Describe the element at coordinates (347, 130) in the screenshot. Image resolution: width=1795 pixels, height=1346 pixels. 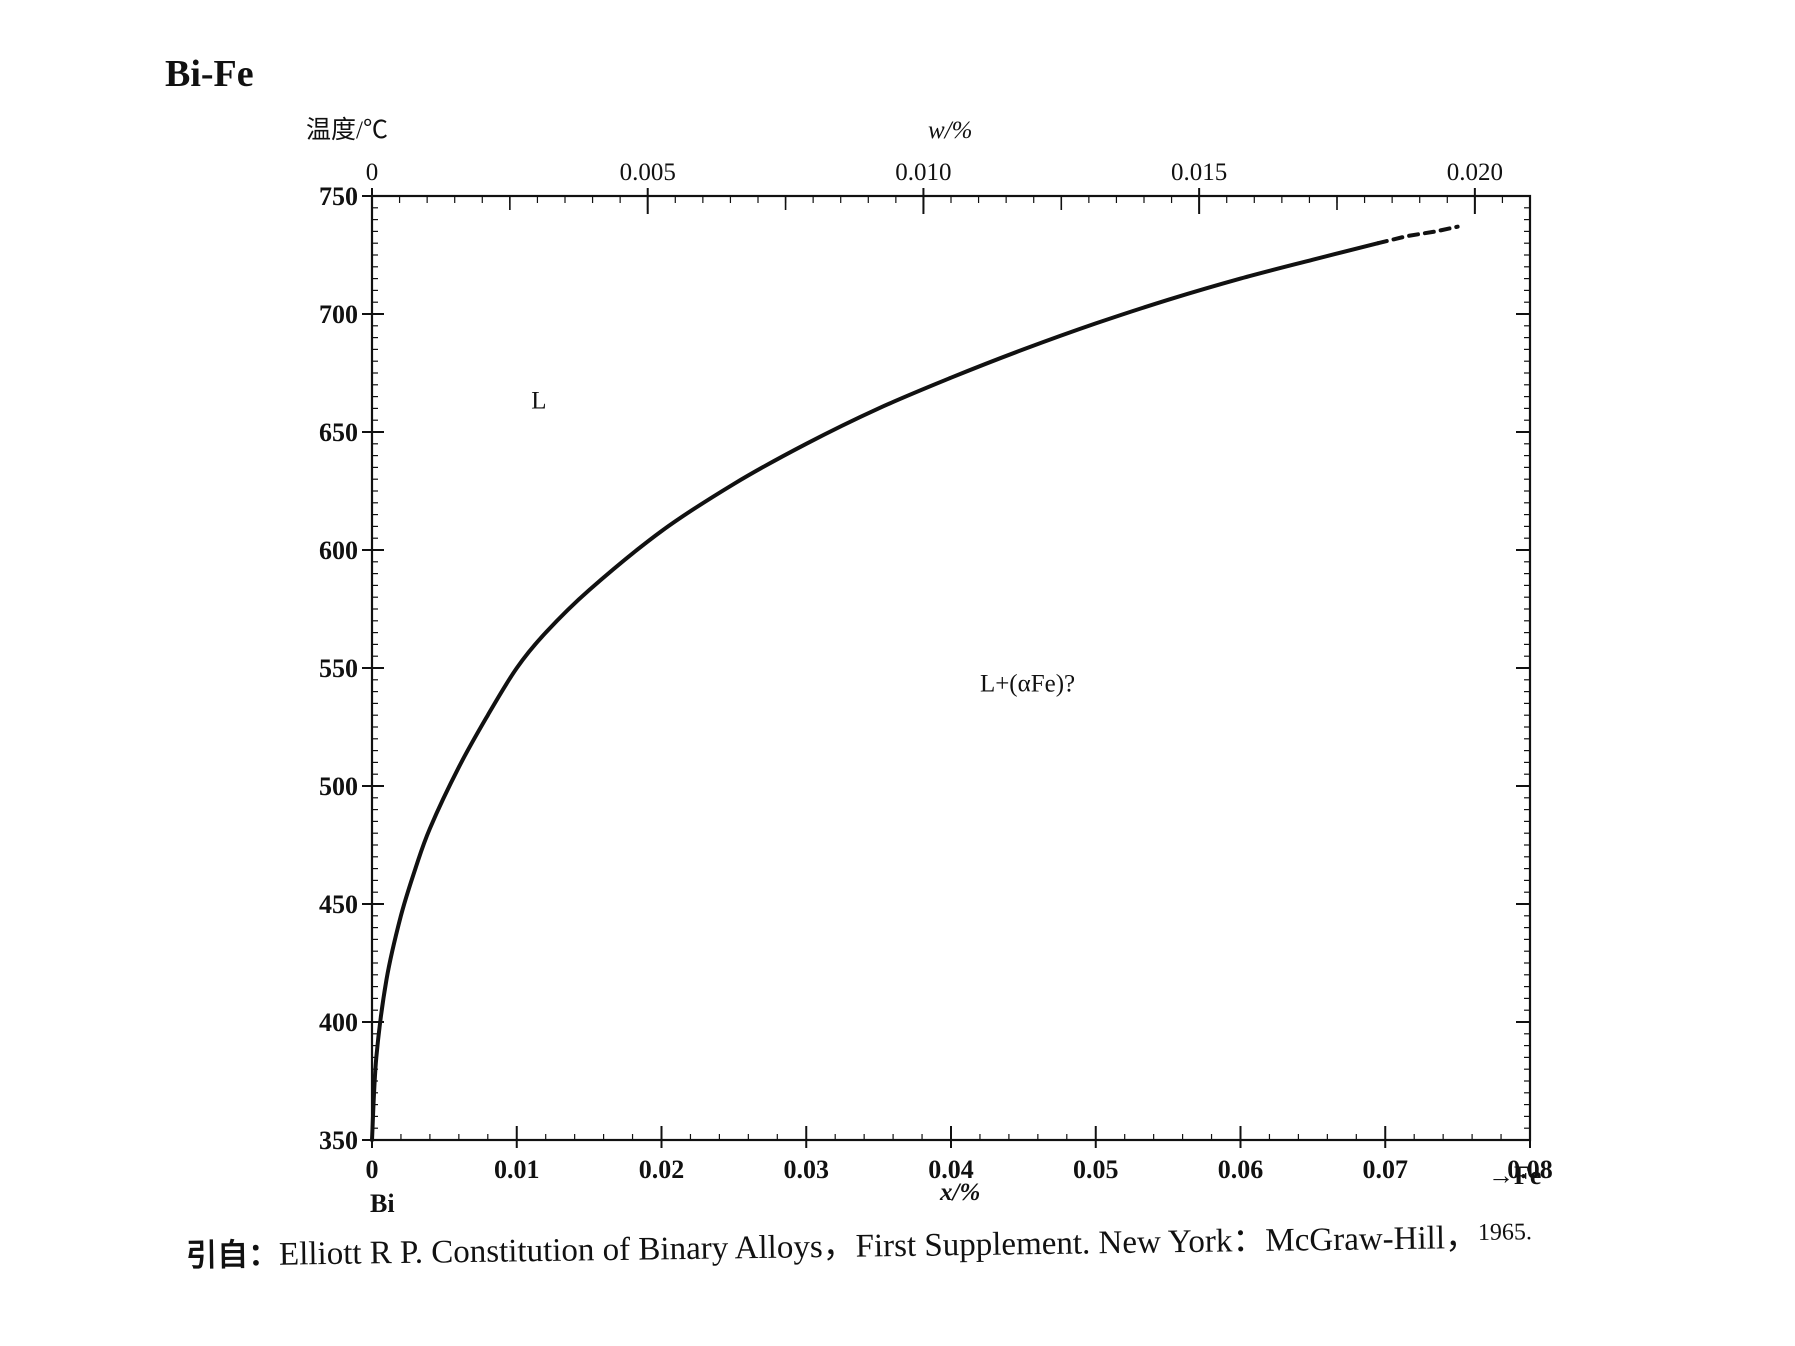
I see `y-axis-title: 温度/℃` at that location.